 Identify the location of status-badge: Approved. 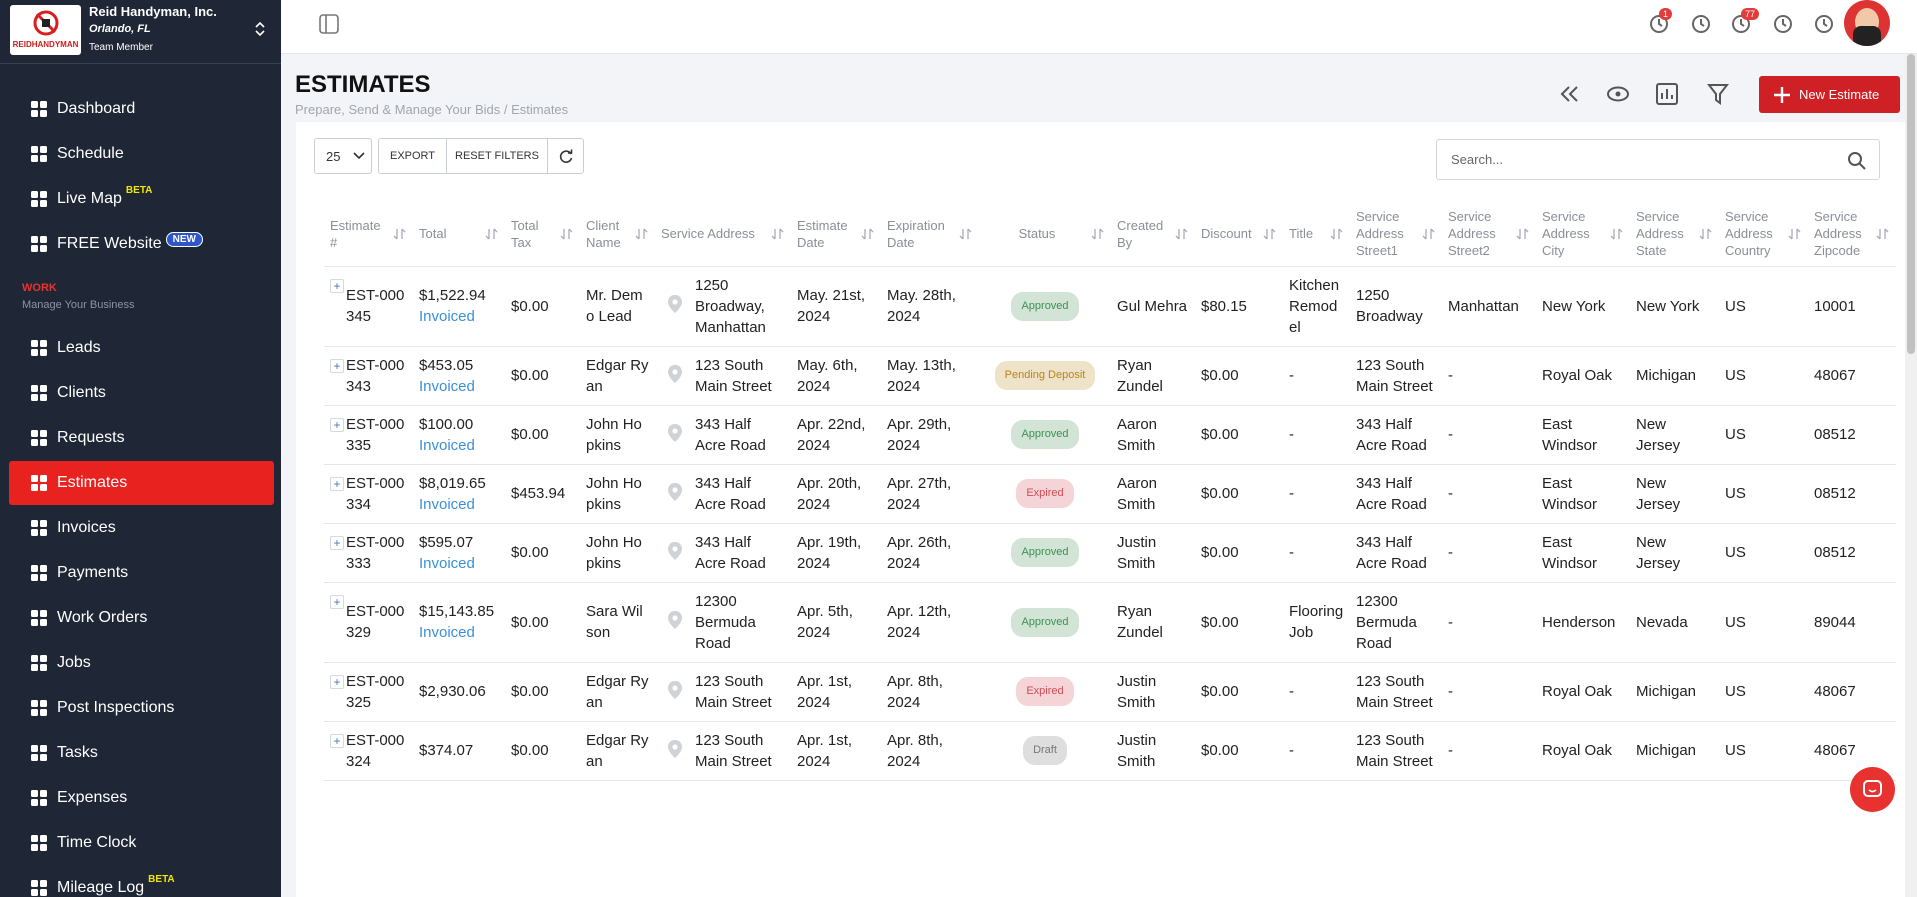
(1045, 552).